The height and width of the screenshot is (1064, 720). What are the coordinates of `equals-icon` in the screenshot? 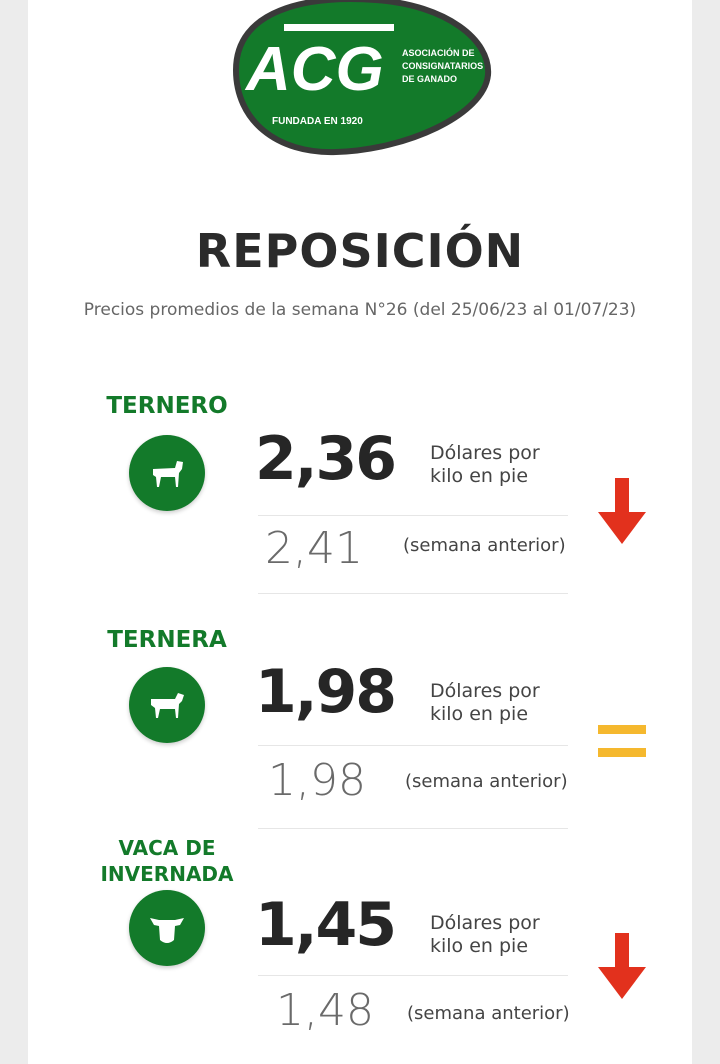 It's located at (622, 743).